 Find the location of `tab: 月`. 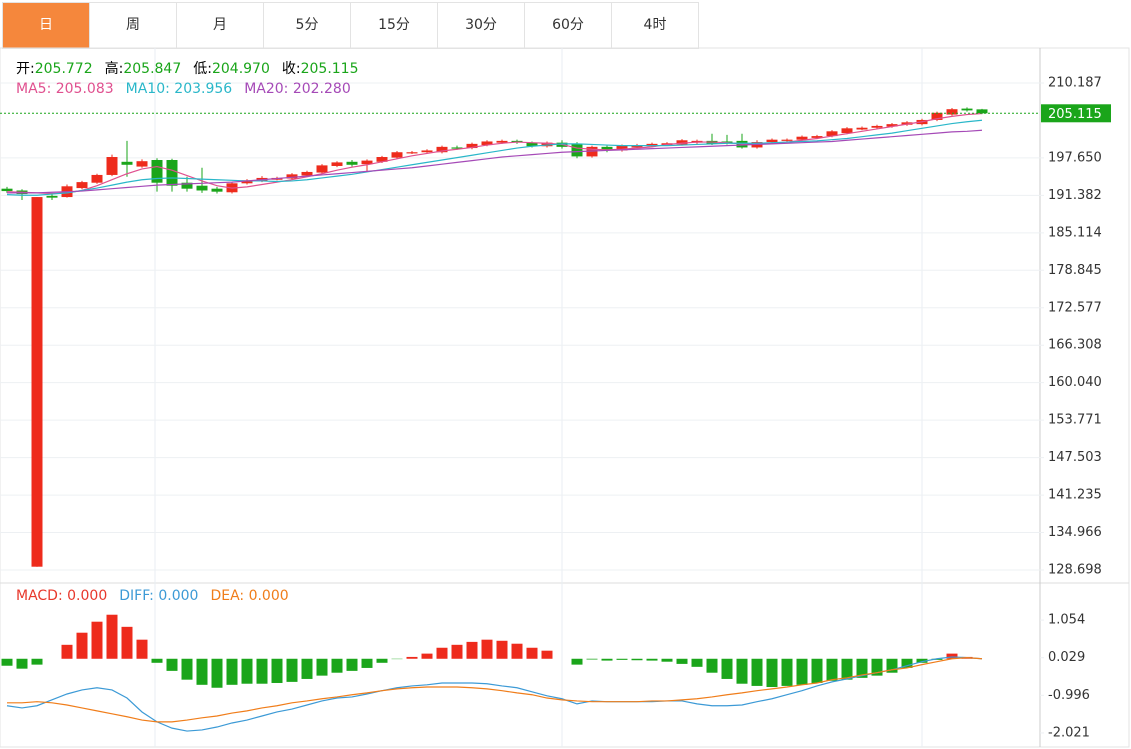

tab: 月 is located at coordinates (220, 25).